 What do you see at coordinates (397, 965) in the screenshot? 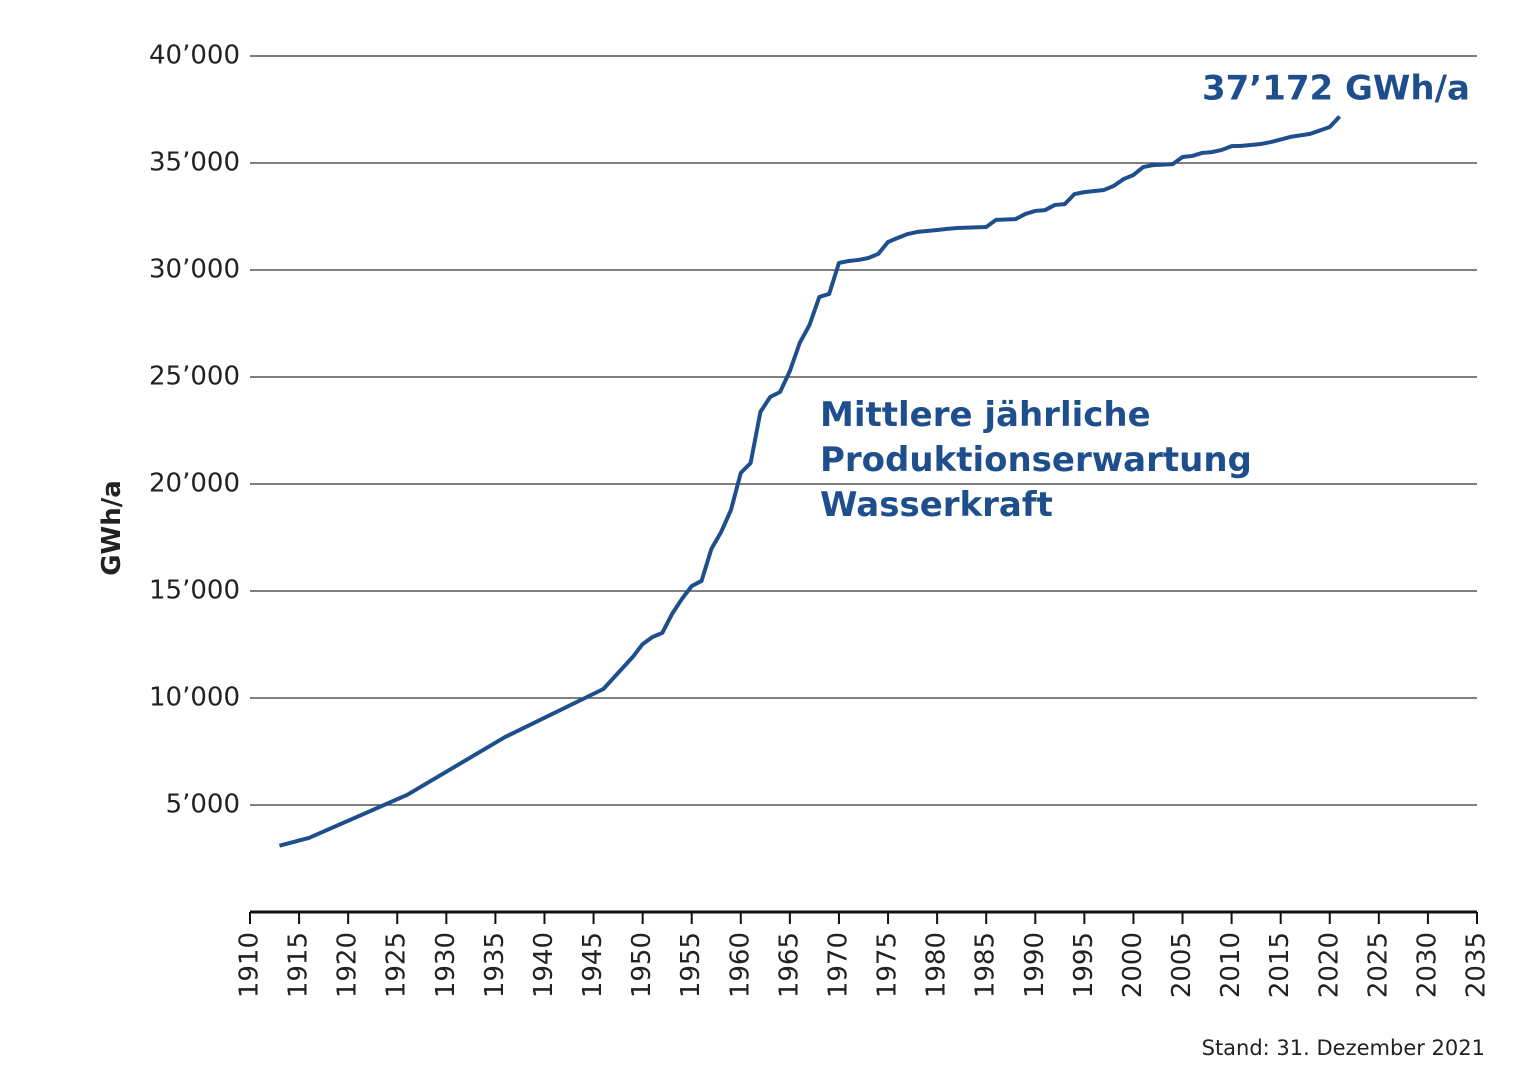
I see `x-tick-label: 1925` at bounding box center [397, 965].